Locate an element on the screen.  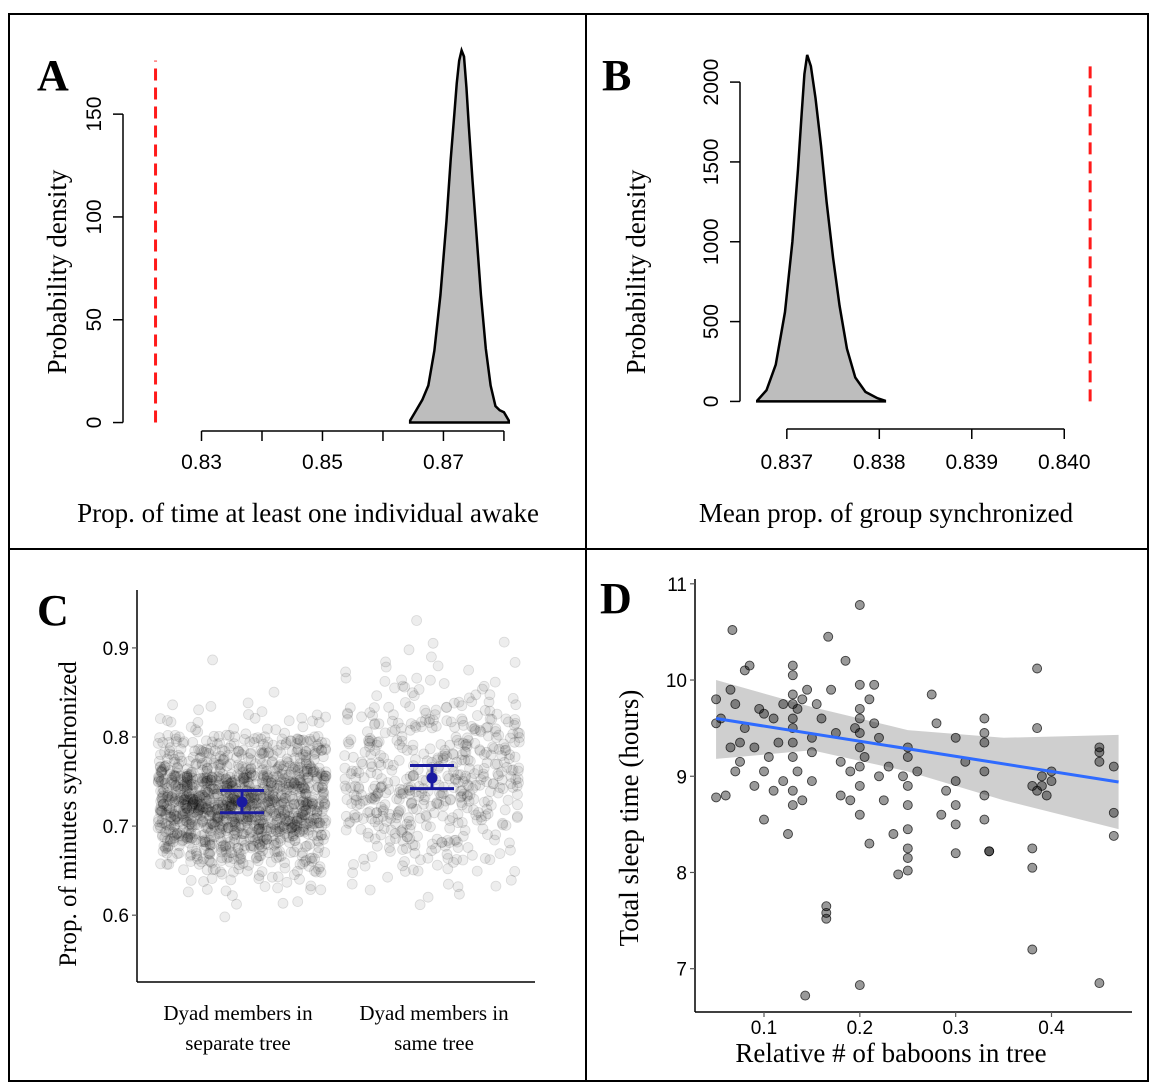
x-tick-label: 0.839 is located at coordinates (971, 462).